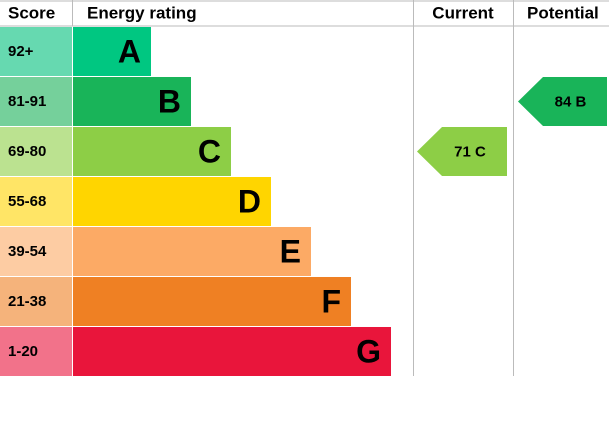  What do you see at coordinates (169, 101) in the screenshot?
I see `rating-letter: B` at bounding box center [169, 101].